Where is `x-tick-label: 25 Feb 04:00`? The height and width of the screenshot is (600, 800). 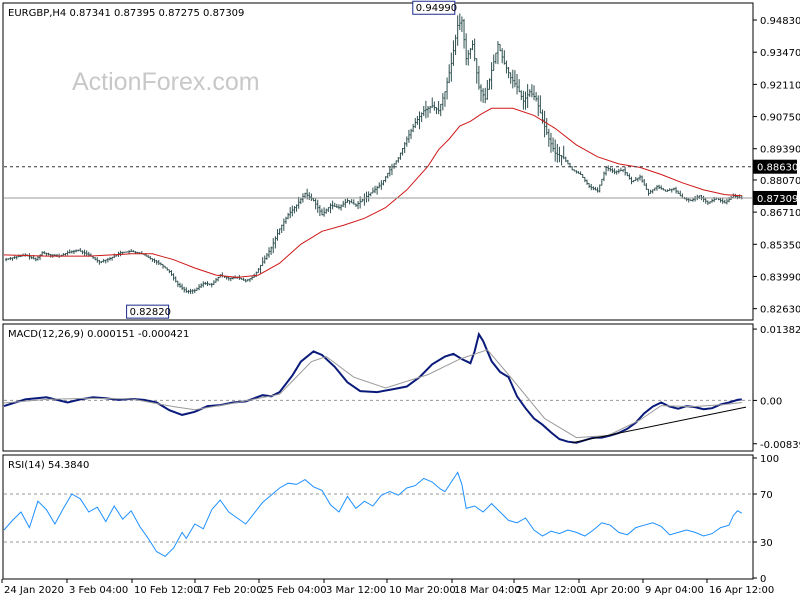
x-tick-label: 25 Feb 04:00 is located at coordinates (294, 590).